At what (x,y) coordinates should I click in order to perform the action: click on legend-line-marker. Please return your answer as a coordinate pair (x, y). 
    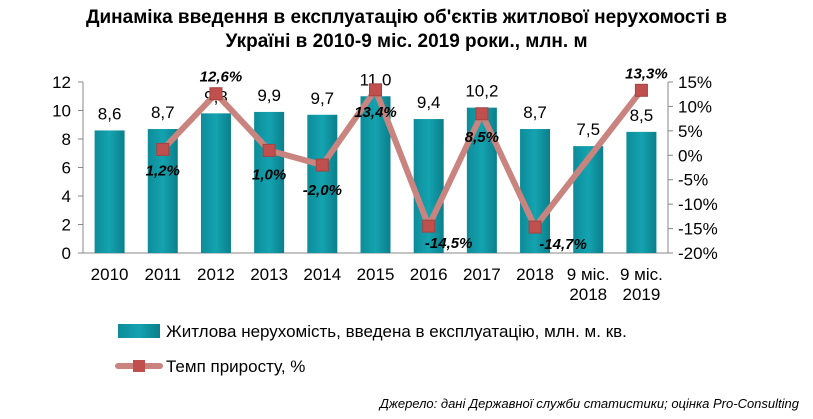
    Looking at the image, I should click on (139, 366).